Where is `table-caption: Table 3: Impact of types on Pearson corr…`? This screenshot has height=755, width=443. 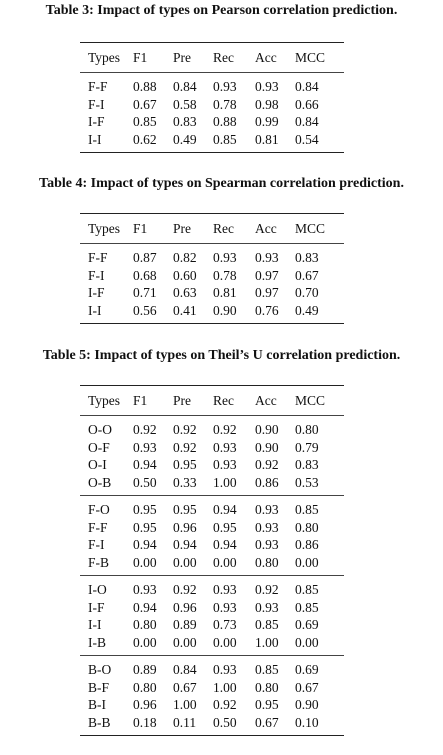
table-caption: Table 3: Impact of types on Pearson corr… is located at coordinates (221, 10).